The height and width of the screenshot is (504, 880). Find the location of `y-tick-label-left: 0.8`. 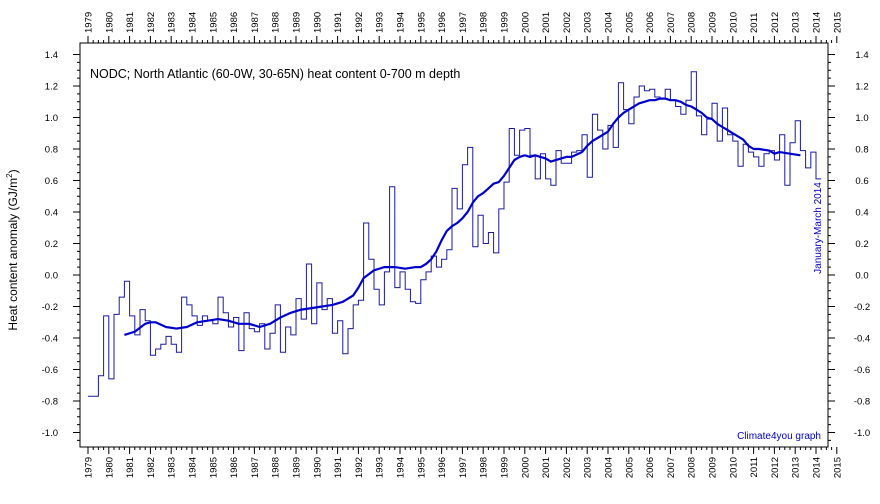

y-tick-label-left: 0.8 is located at coordinates (51, 150).